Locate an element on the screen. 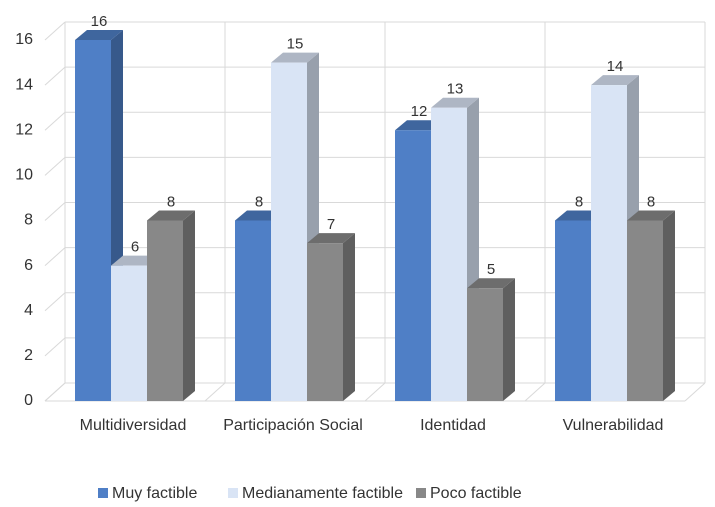  x-tick-label: Multidiversidad is located at coordinates (133, 425).